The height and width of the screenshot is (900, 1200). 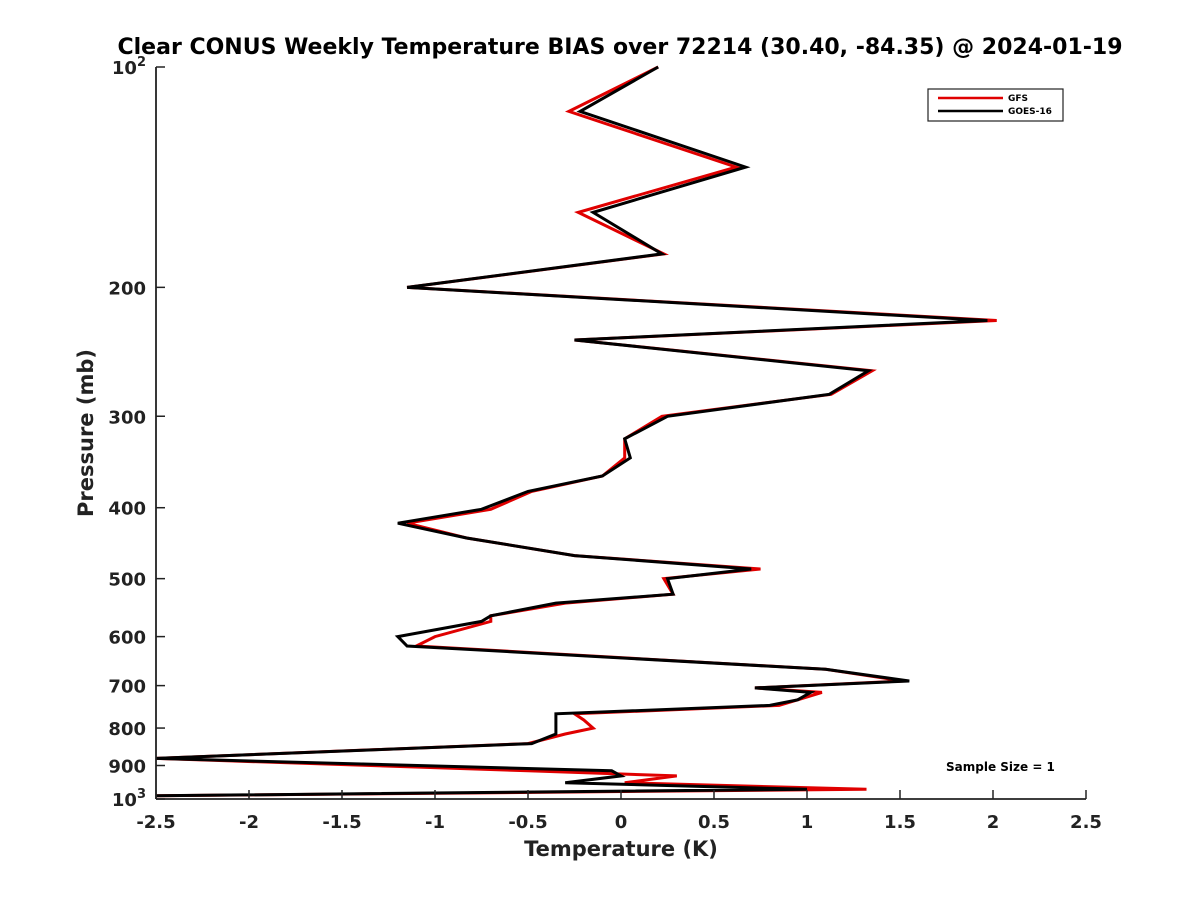 What do you see at coordinates (621, 849) in the screenshot?
I see `x-axis-label: Temperature (K)` at bounding box center [621, 849].